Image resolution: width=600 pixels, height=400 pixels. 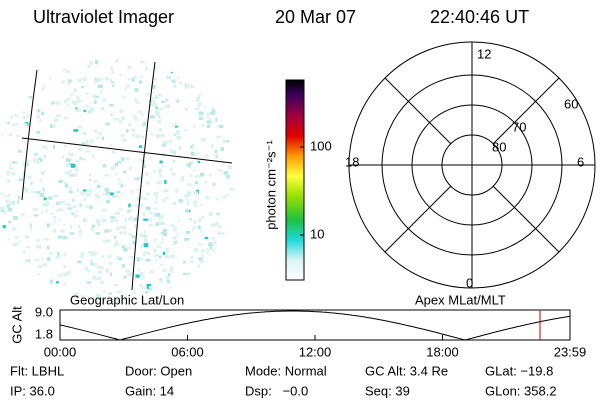 I want to click on status-field: GLat: −19.8, so click(x=519, y=370).